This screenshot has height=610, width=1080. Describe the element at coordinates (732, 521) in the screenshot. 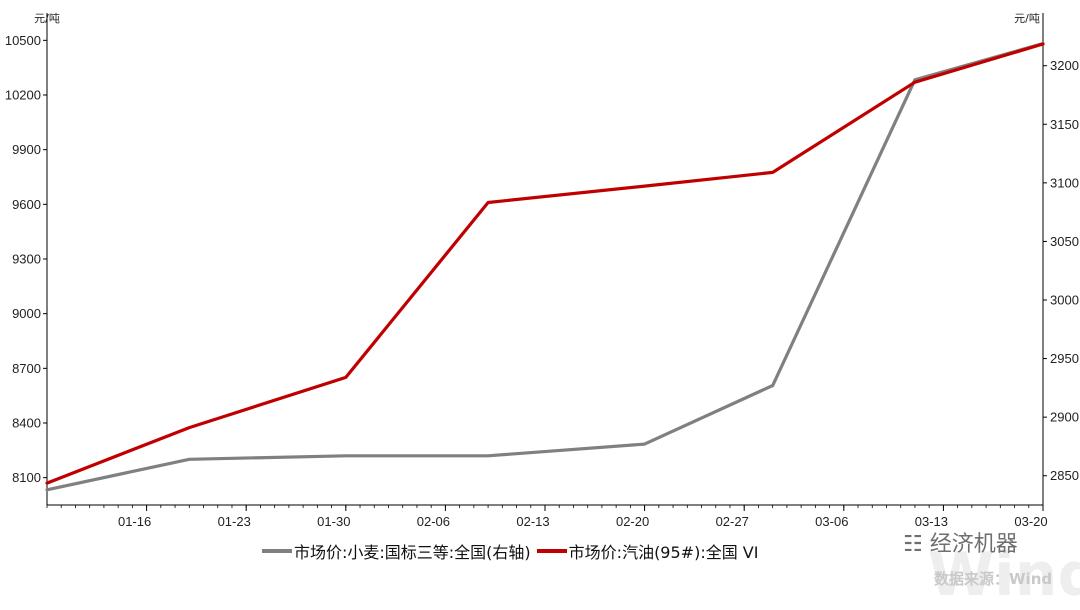

I see `x-tick-label: 02-27` at that location.